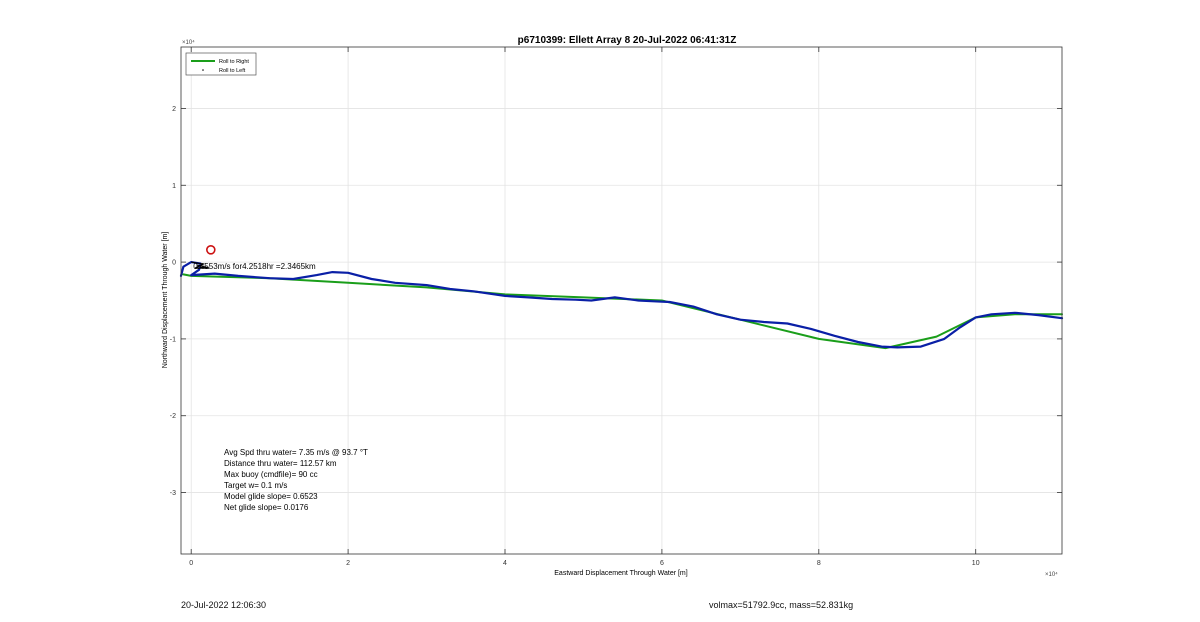 The image size is (1200, 622). I want to click on x-exponent-label: ×10⁴, so click(1051, 574).